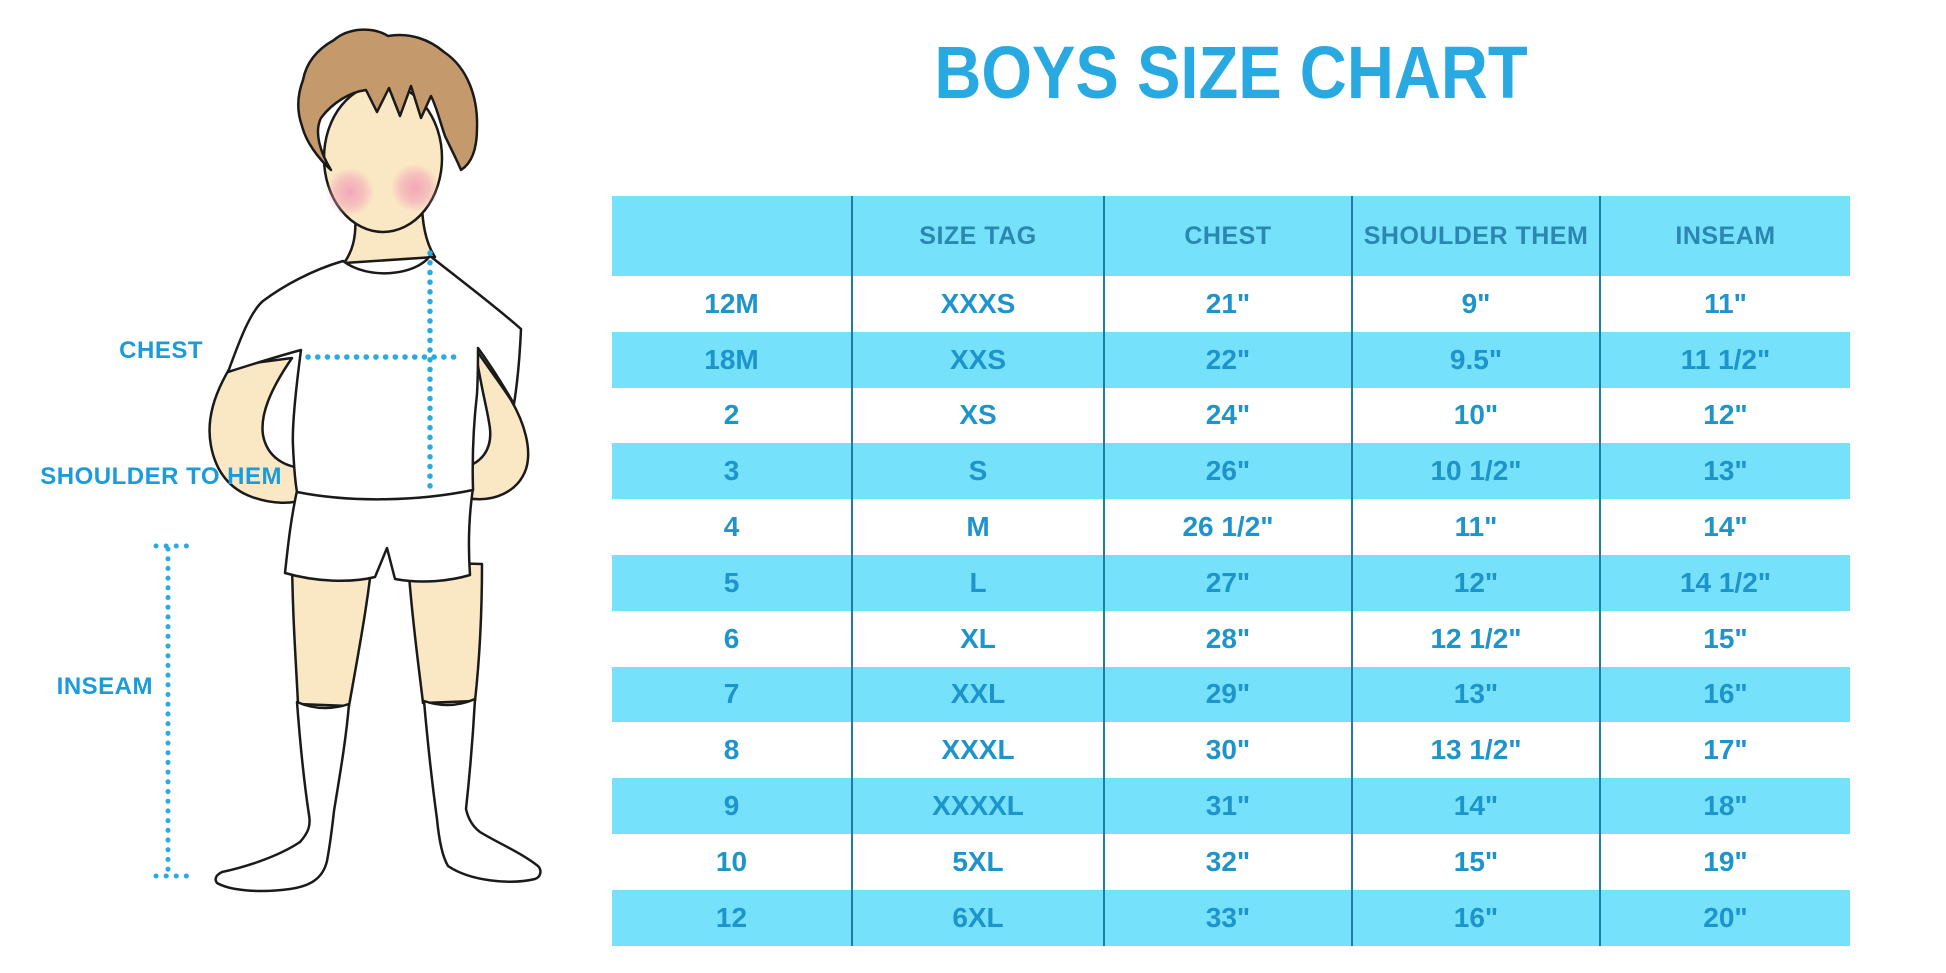  Describe the element at coordinates (1724, 861) in the screenshot. I see `table-cell: 19"` at that location.